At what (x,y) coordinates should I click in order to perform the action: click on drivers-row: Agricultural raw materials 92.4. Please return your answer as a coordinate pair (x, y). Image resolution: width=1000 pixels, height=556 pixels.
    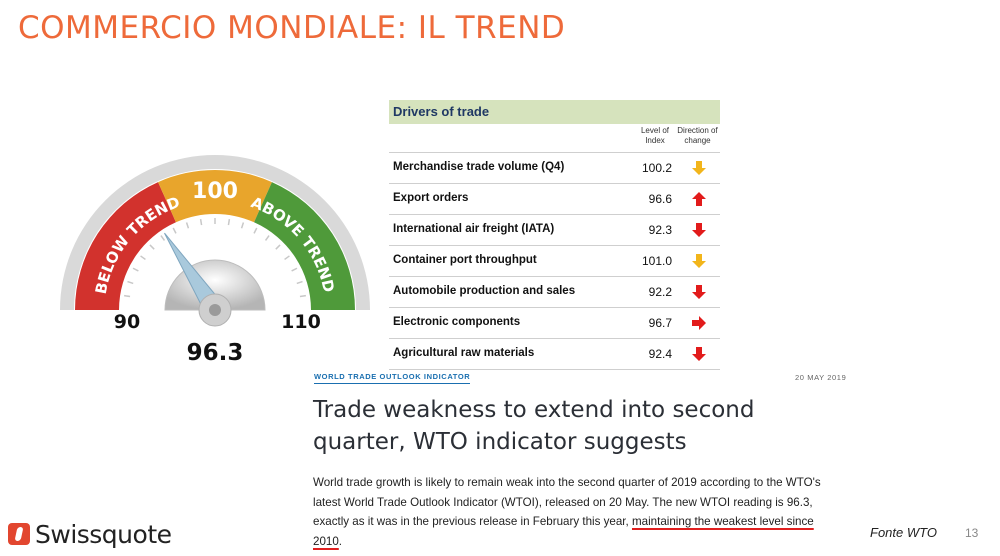
    Looking at the image, I should click on (554, 354).